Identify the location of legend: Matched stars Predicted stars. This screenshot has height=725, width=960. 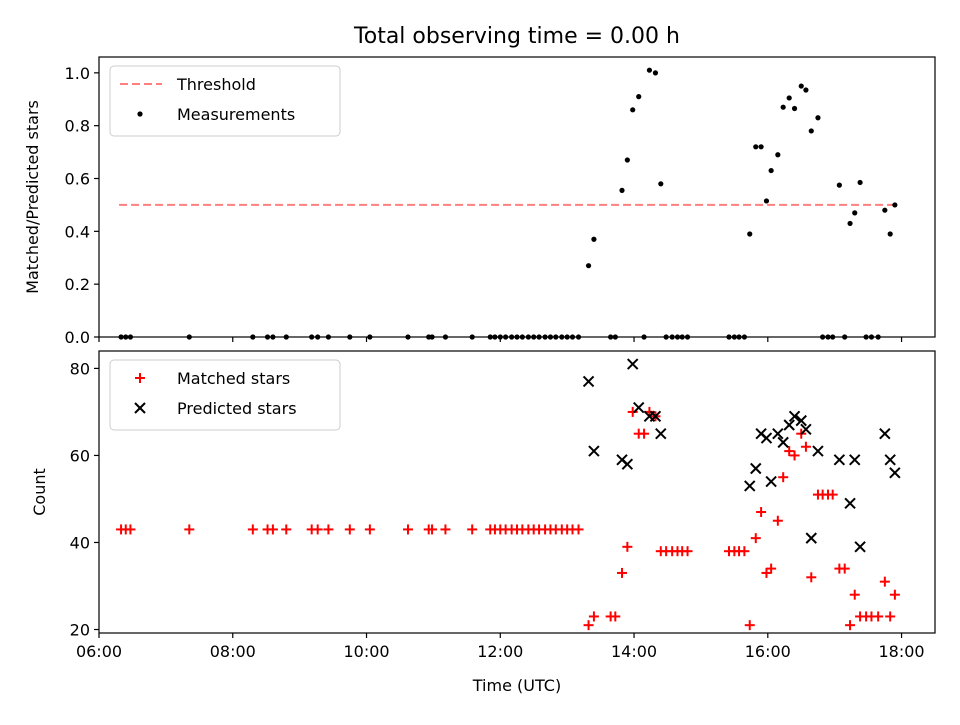
(225, 395).